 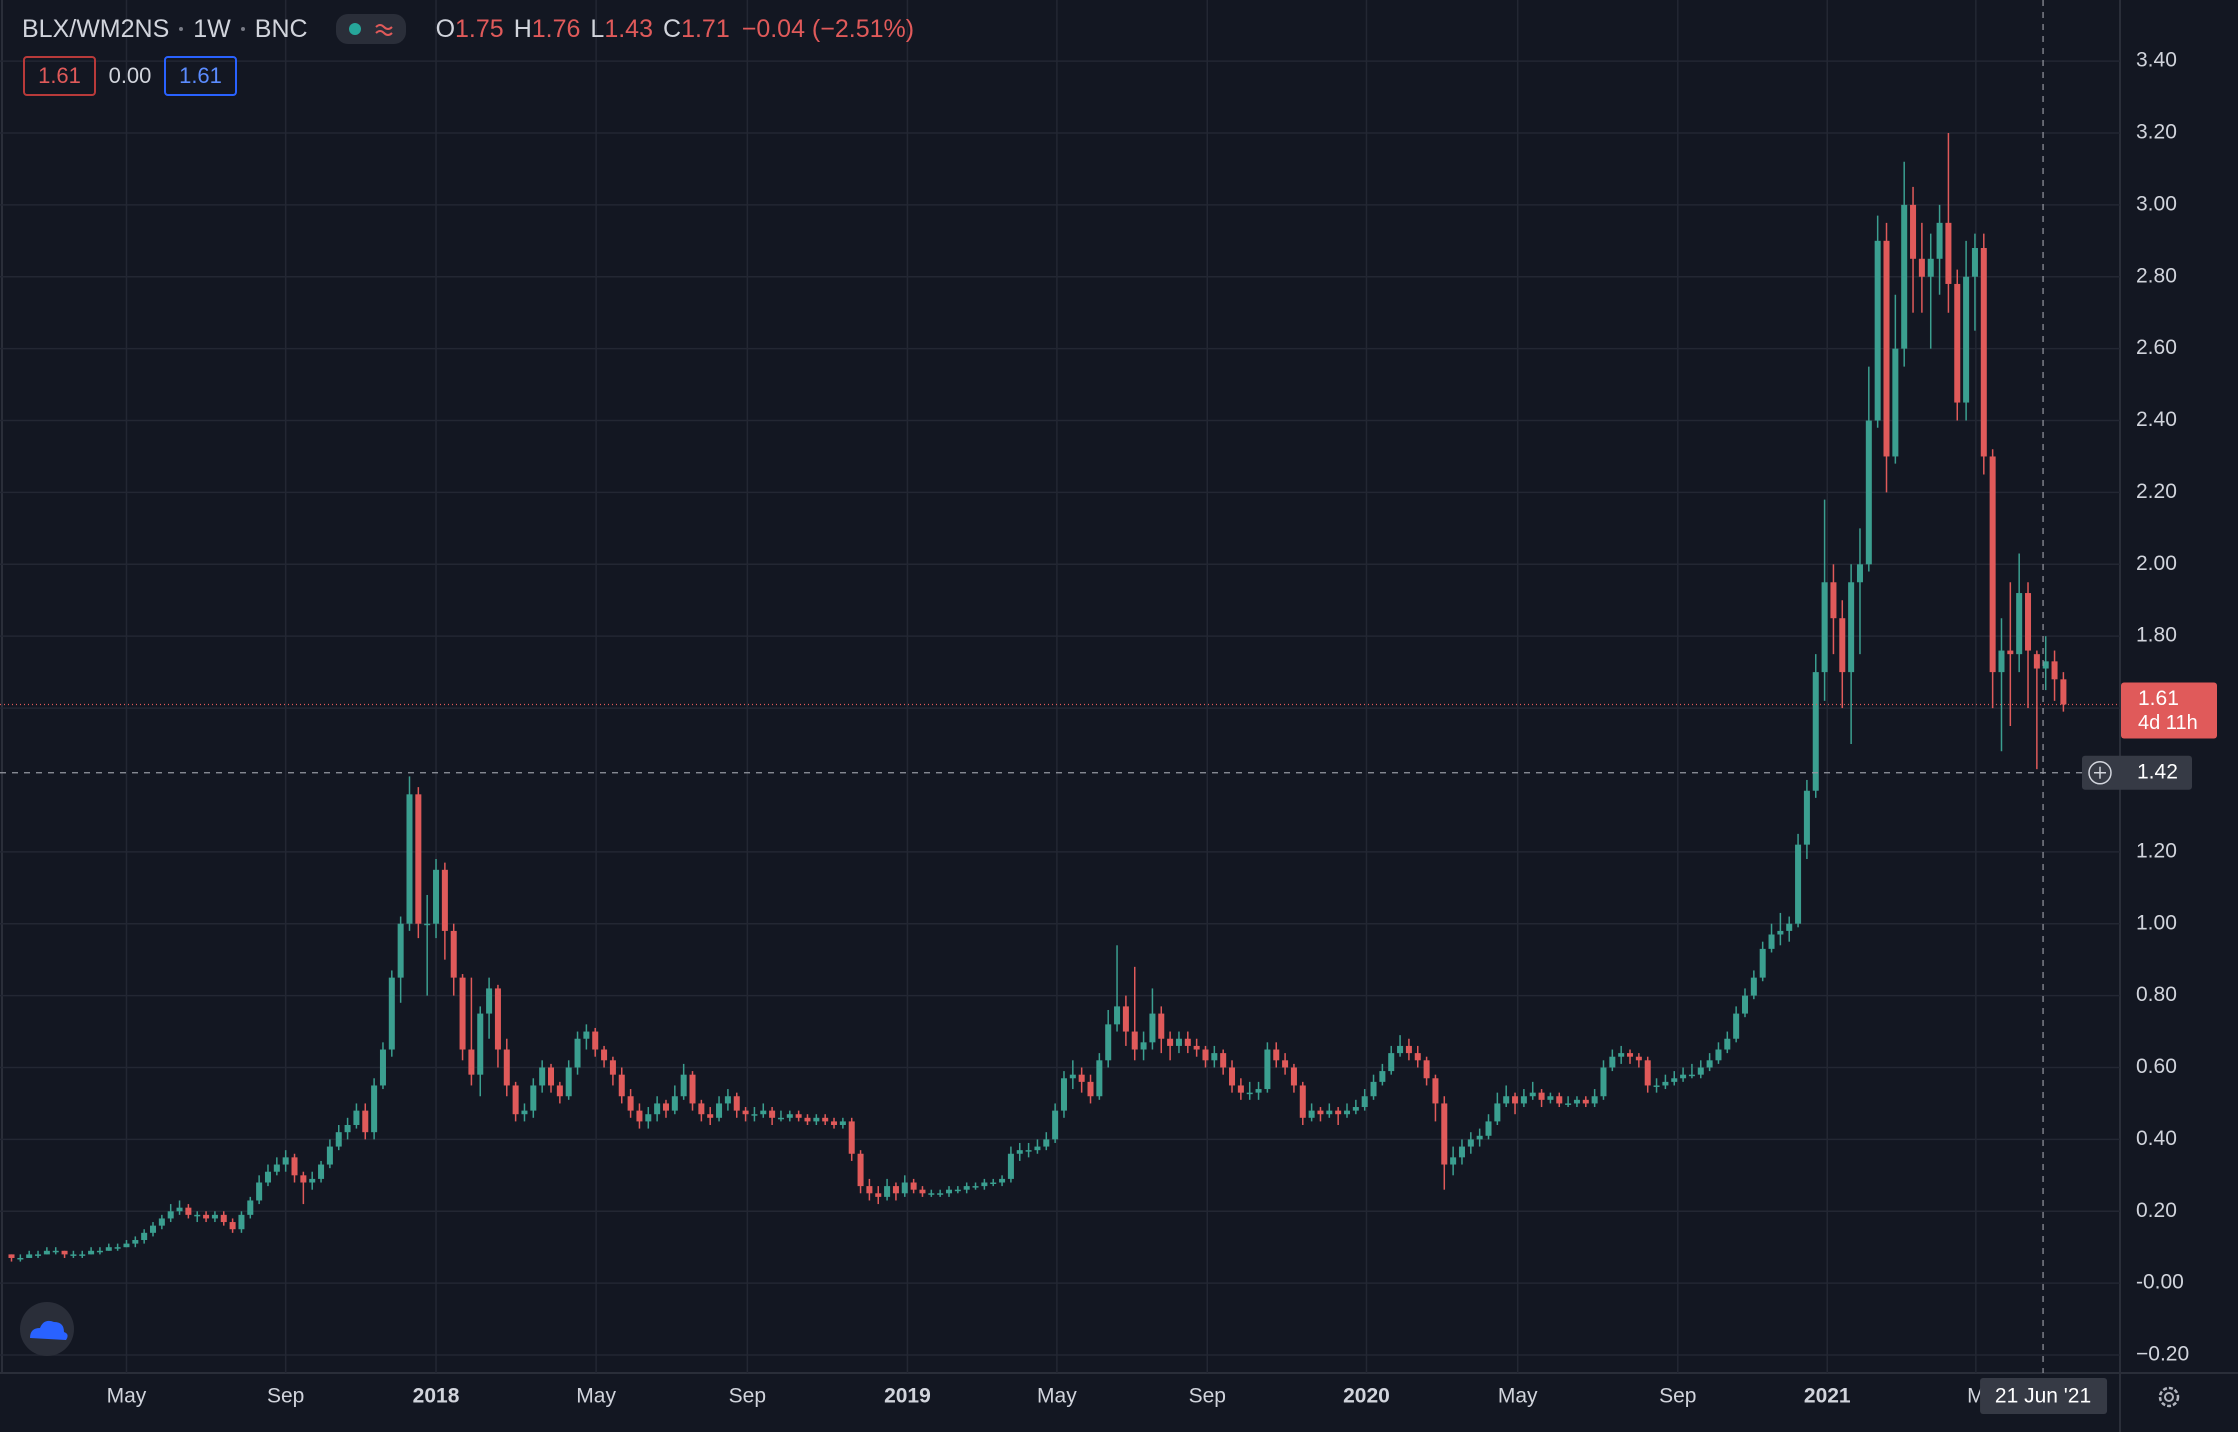 What do you see at coordinates (2156, 491) in the screenshot?
I see `y-tick-label: 2.20` at bounding box center [2156, 491].